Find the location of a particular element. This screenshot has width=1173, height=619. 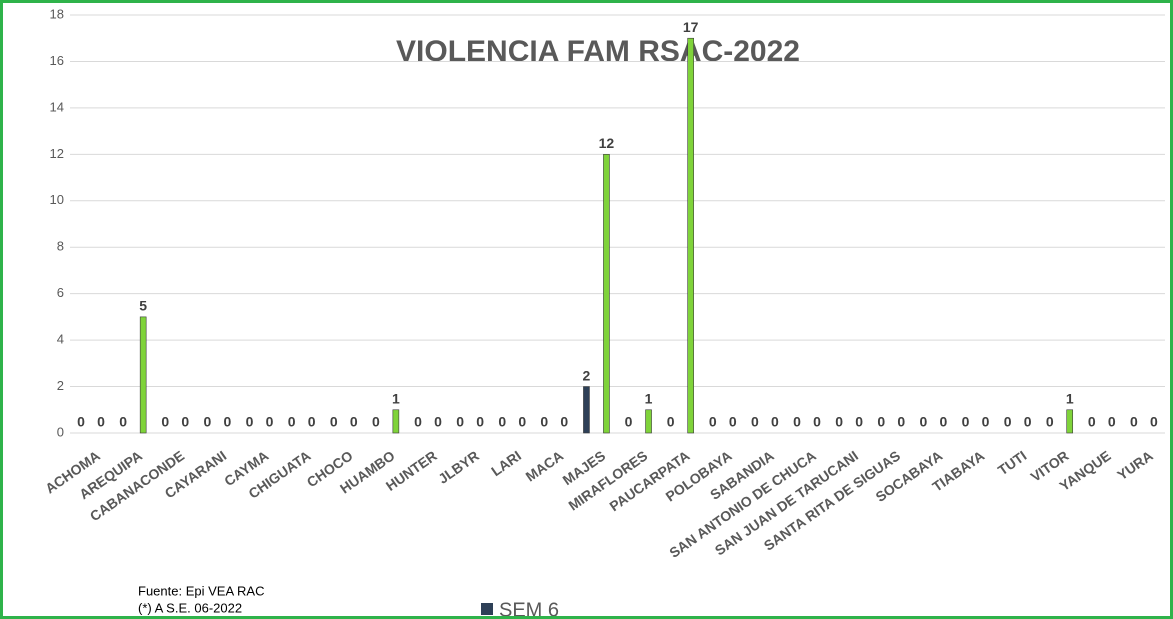

data-label: 5 is located at coordinates (143, 306).